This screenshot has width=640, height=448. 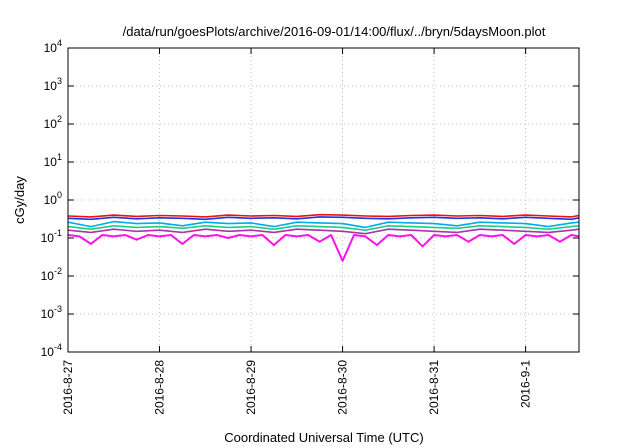 What do you see at coordinates (251, 387) in the screenshot?
I see `x-tick-label: 2016-8-29` at bounding box center [251, 387].